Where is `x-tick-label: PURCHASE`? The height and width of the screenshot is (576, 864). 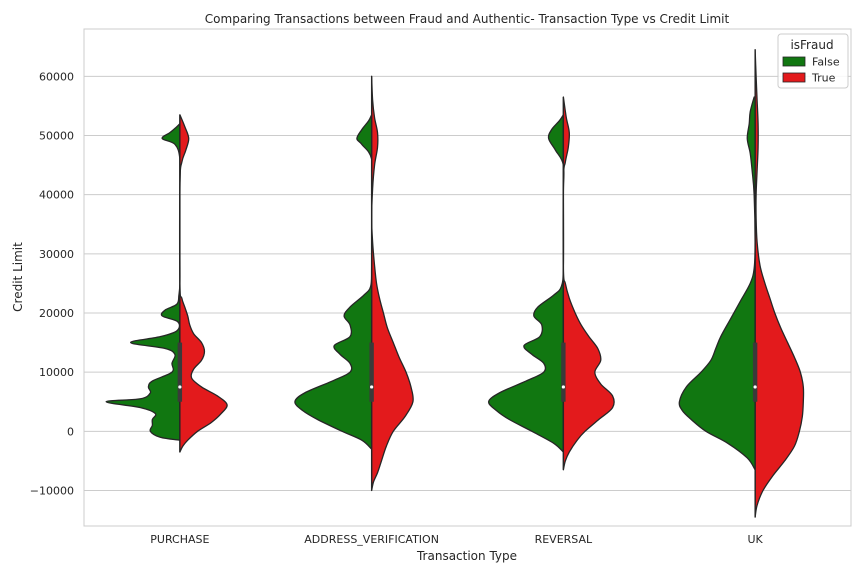
x-tick-label: PURCHASE is located at coordinates (179, 539).